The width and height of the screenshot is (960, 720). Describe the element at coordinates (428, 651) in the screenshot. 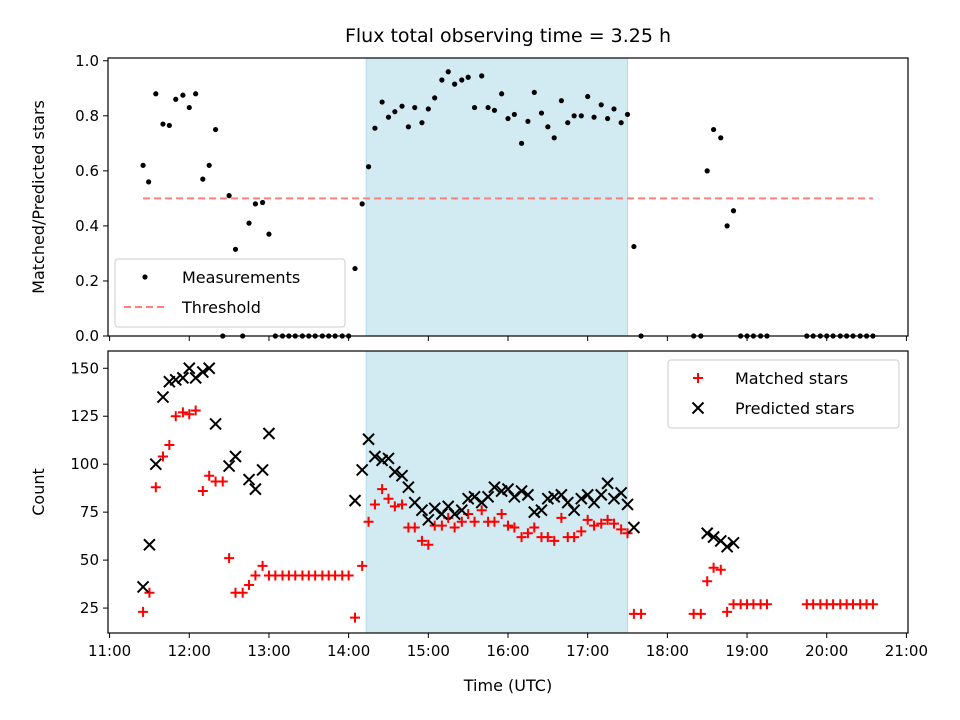

I see `x-tick-label: 15:00` at that location.